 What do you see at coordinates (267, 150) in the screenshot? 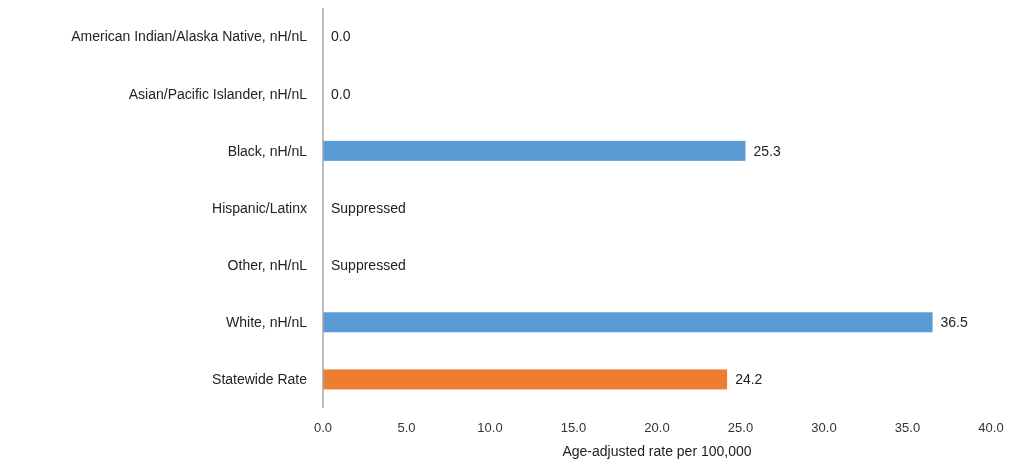
I see `y-tick-label: Black, nH/nL` at bounding box center [267, 150].